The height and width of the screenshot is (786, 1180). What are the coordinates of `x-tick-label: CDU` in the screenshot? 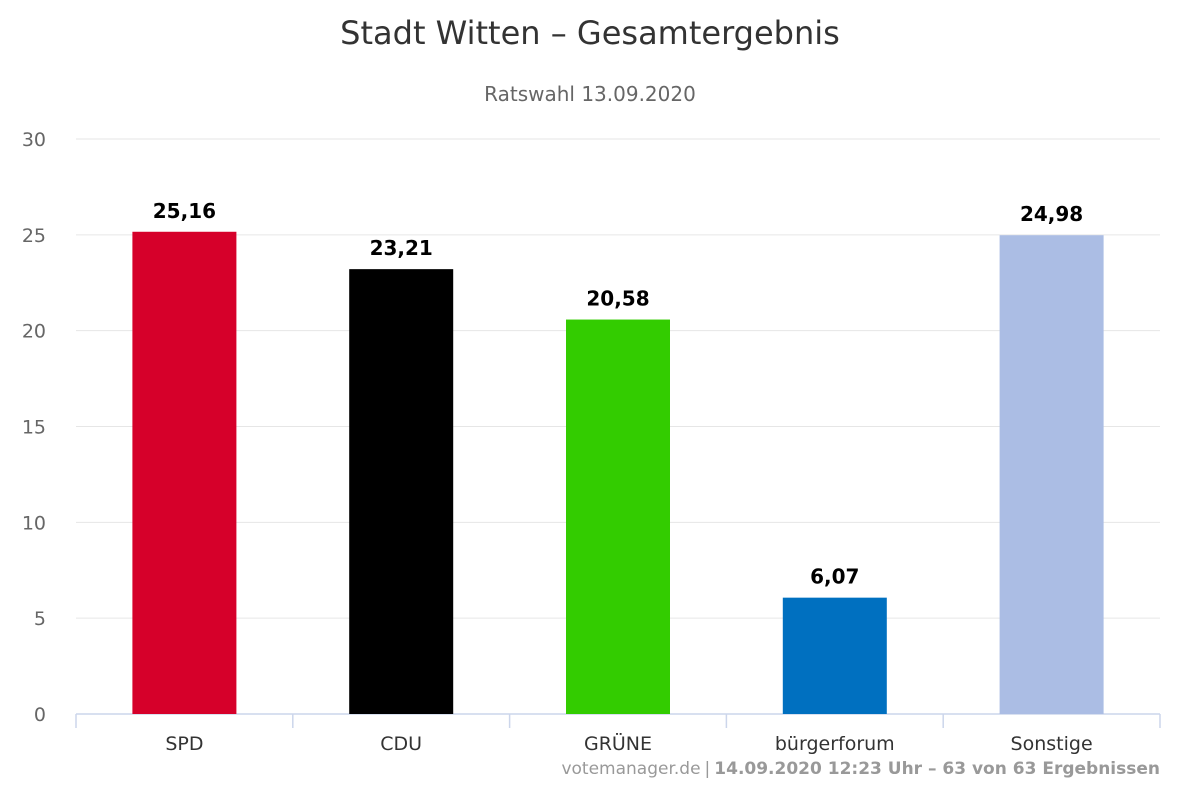 It's located at (401, 744).